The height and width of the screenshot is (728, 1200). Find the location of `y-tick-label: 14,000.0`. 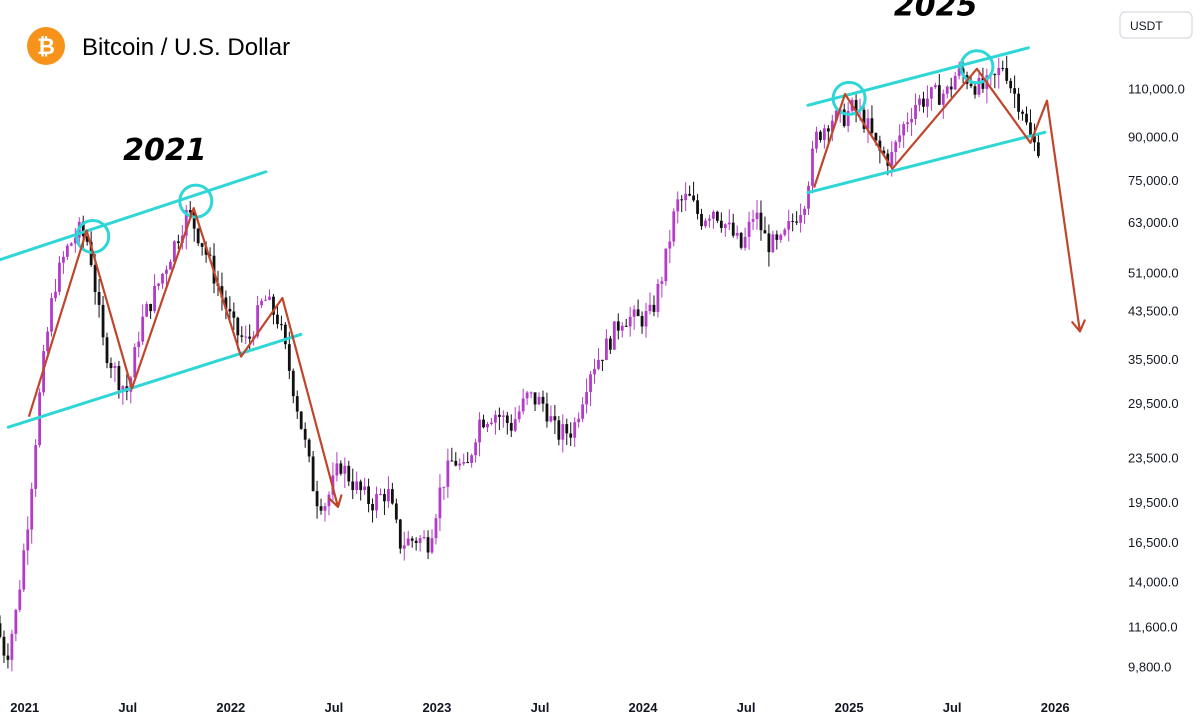

y-tick-label: 14,000.0 is located at coordinates (1153, 581).